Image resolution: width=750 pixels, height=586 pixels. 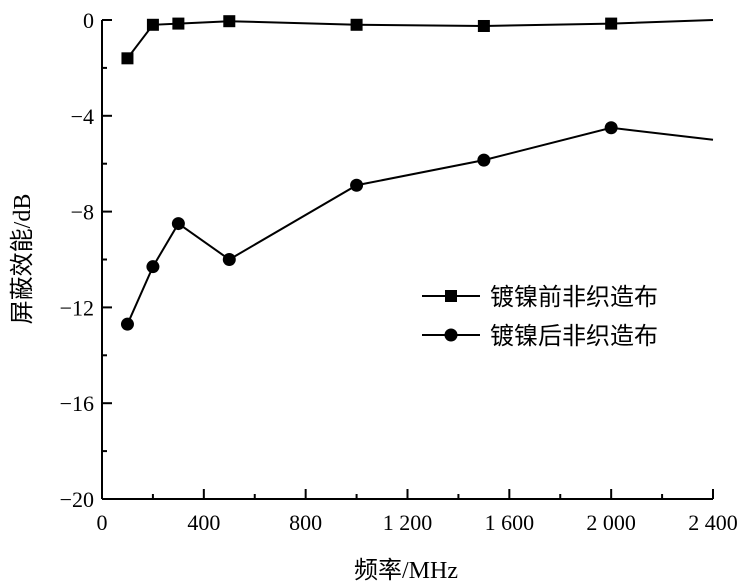 I want to click on x-tick-label: 2 000, so click(x=611, y=522).